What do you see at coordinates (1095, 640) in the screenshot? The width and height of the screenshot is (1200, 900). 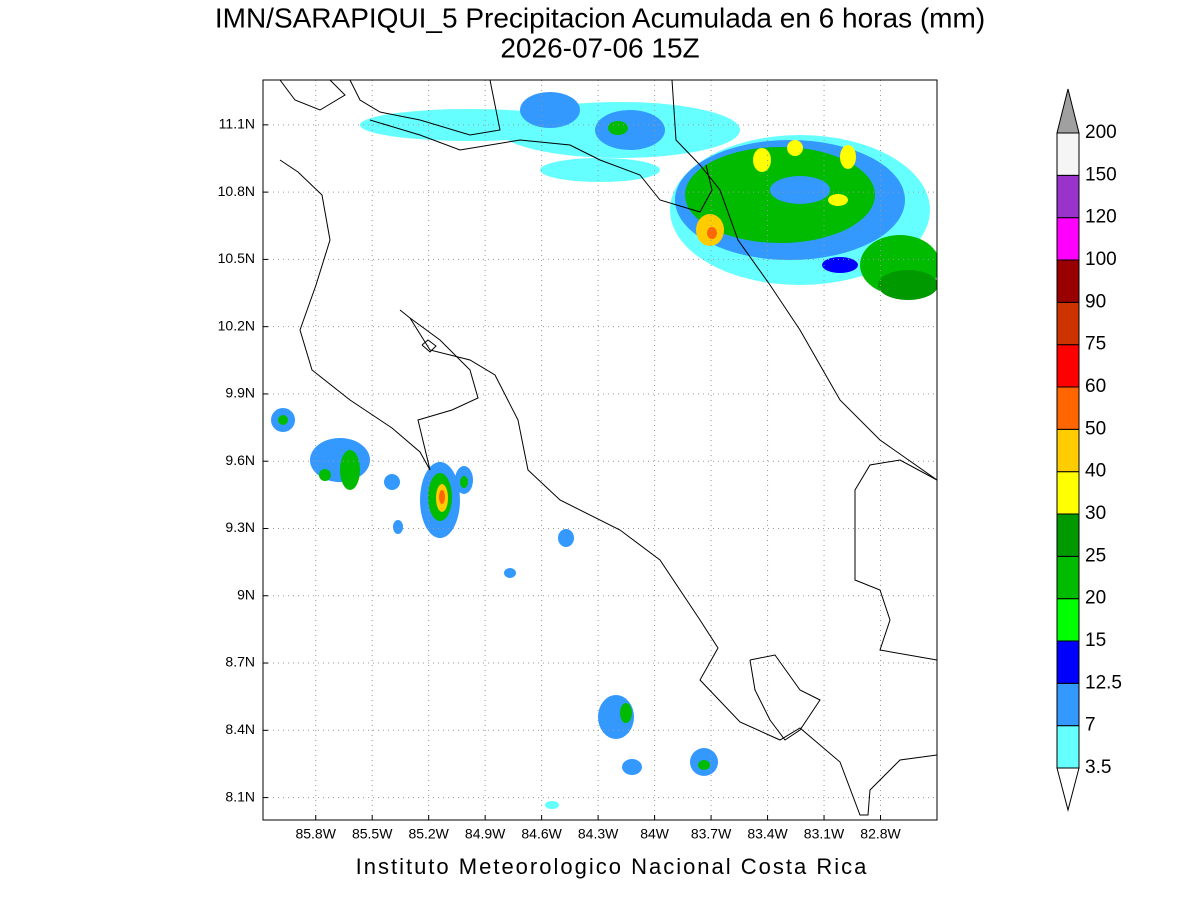 I see `colorbar-label: 15` at bounding box center [1095, 640].